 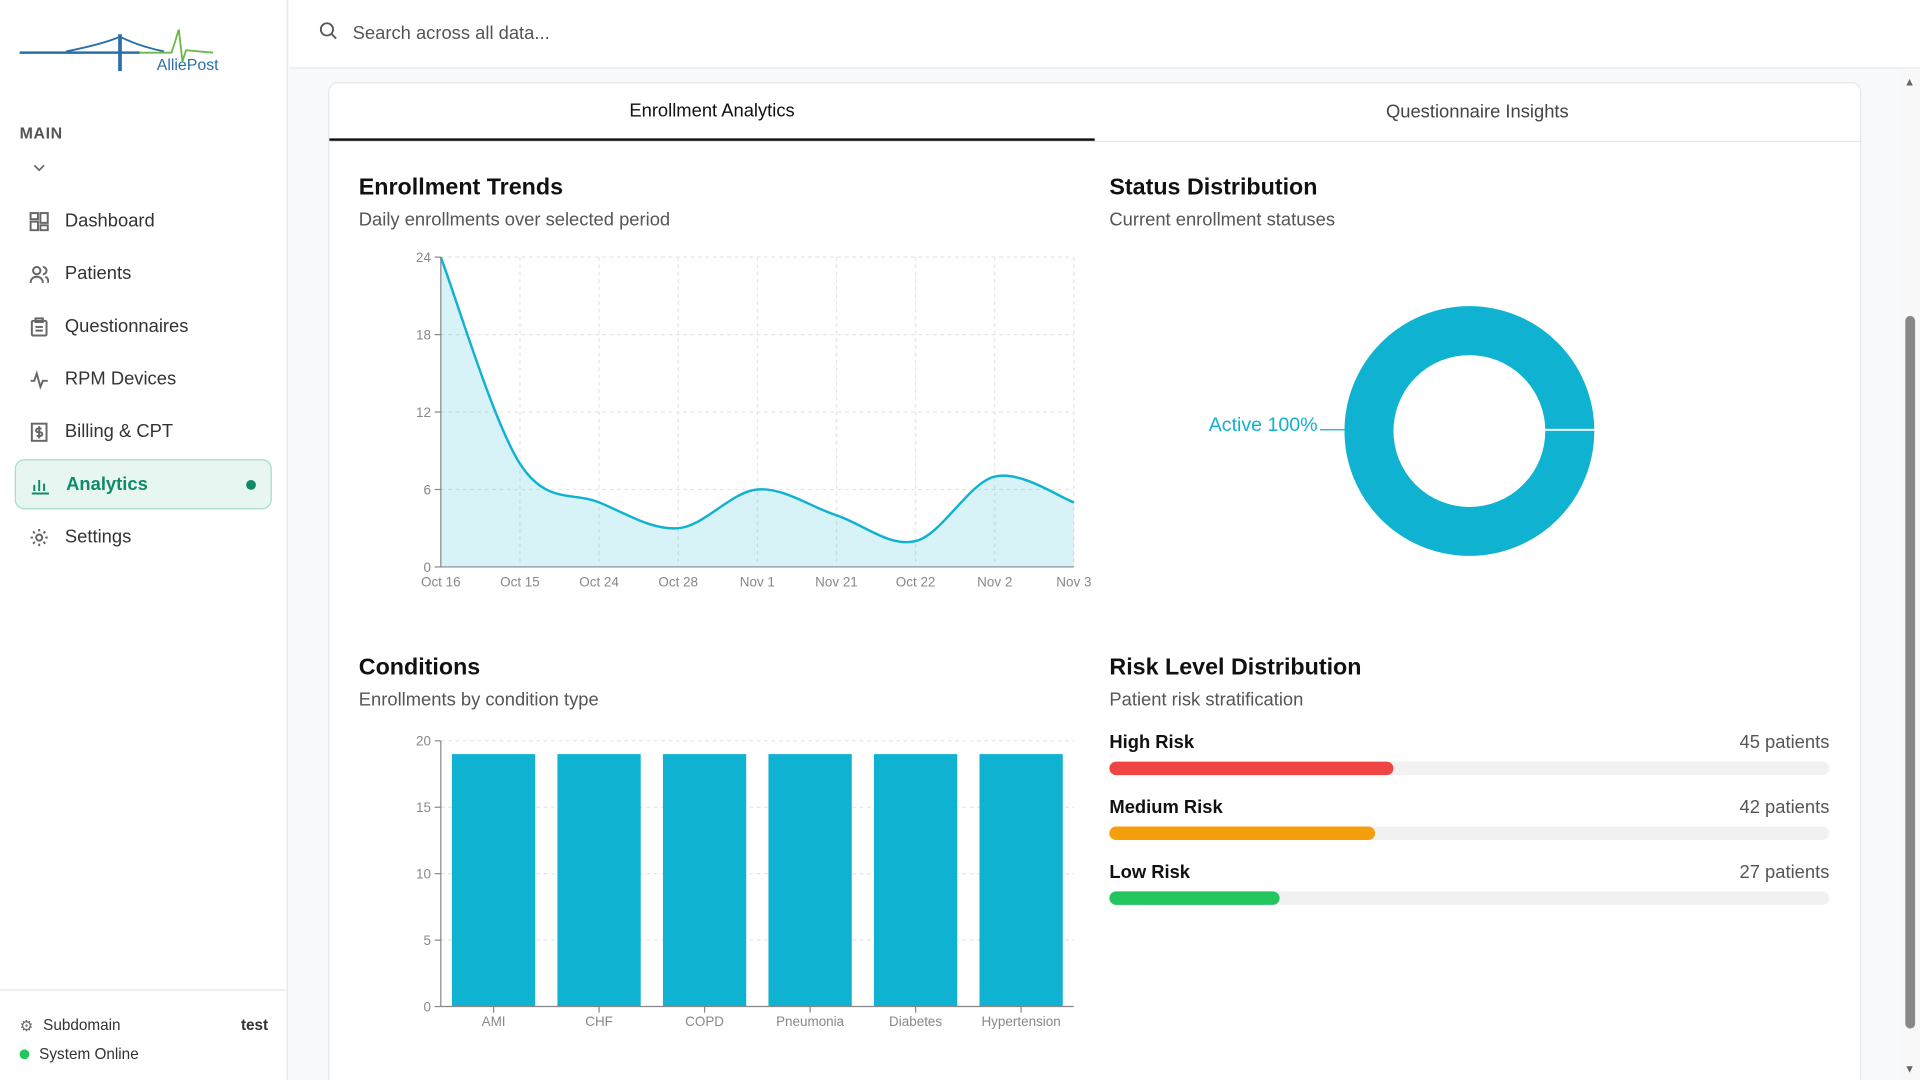 What do you see at coordinates (419, 668) in the screenshot?
I see `panel-title: Conditions` at bounding box center [419, 668].